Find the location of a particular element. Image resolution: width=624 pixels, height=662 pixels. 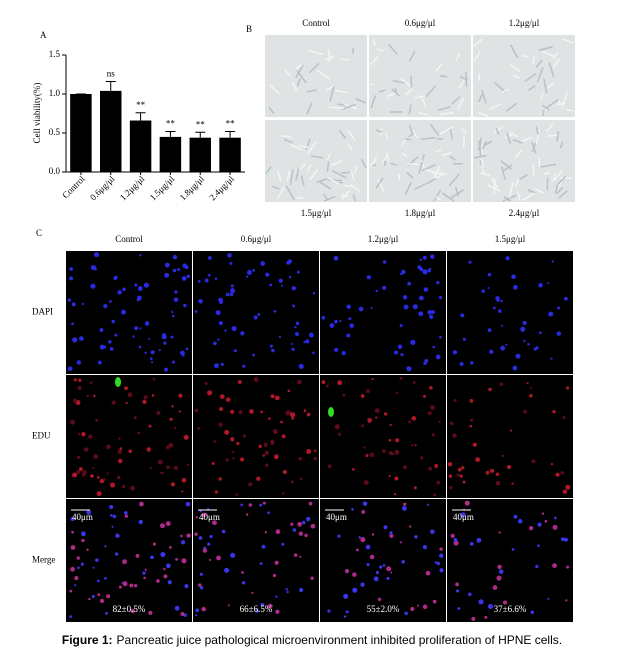

bar is located at coordinates (81, 133).